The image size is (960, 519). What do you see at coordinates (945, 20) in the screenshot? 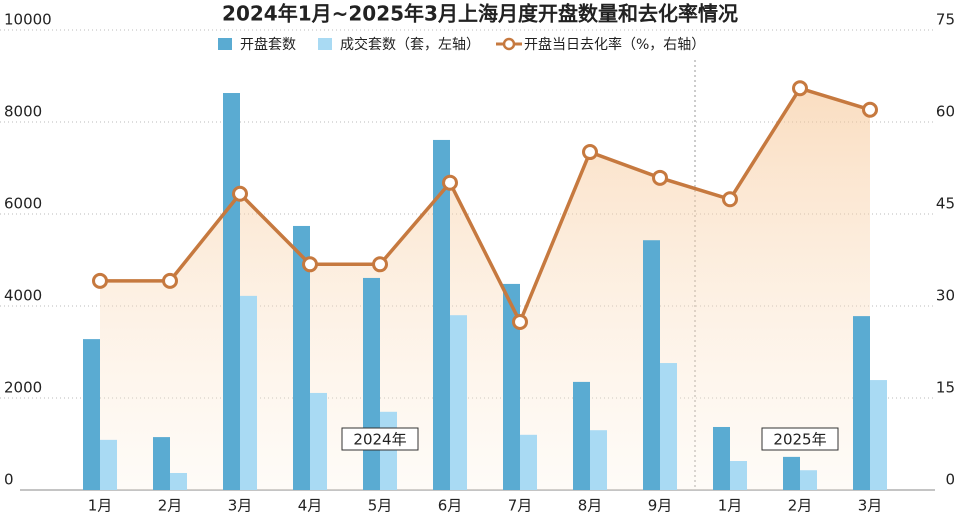
I see `y2-tick-label: 75` at bounding box center [945, 20].